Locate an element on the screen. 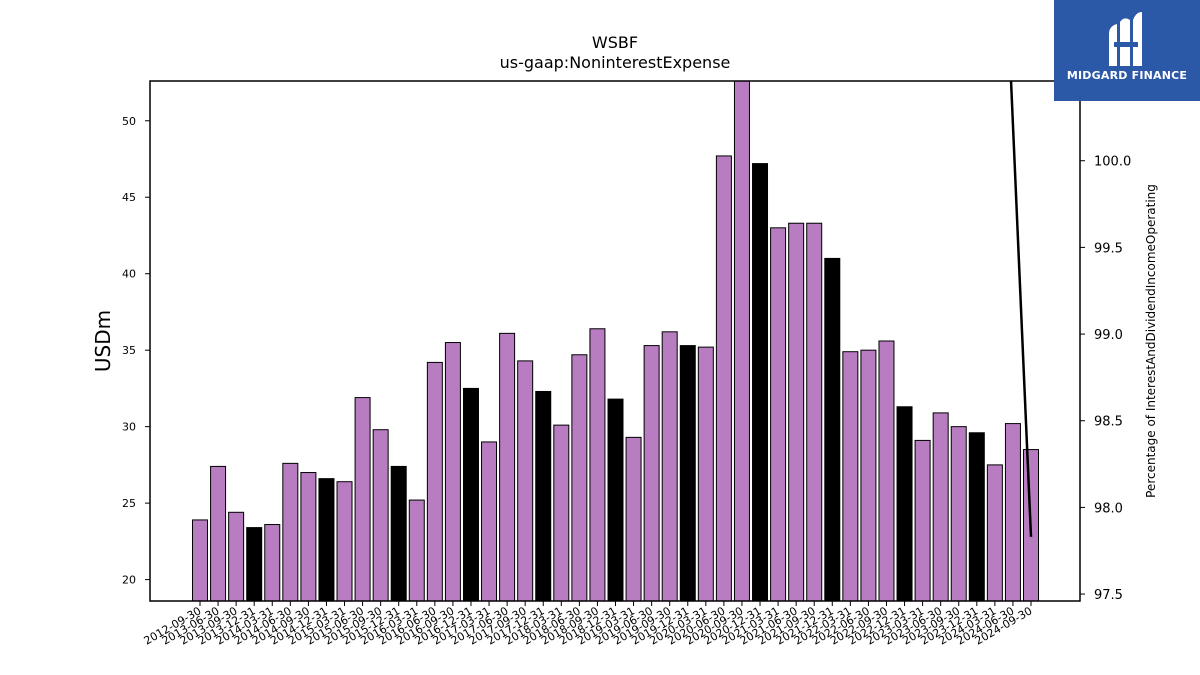  y-tick-label-40: 40 is located at coordinates (129, 274).